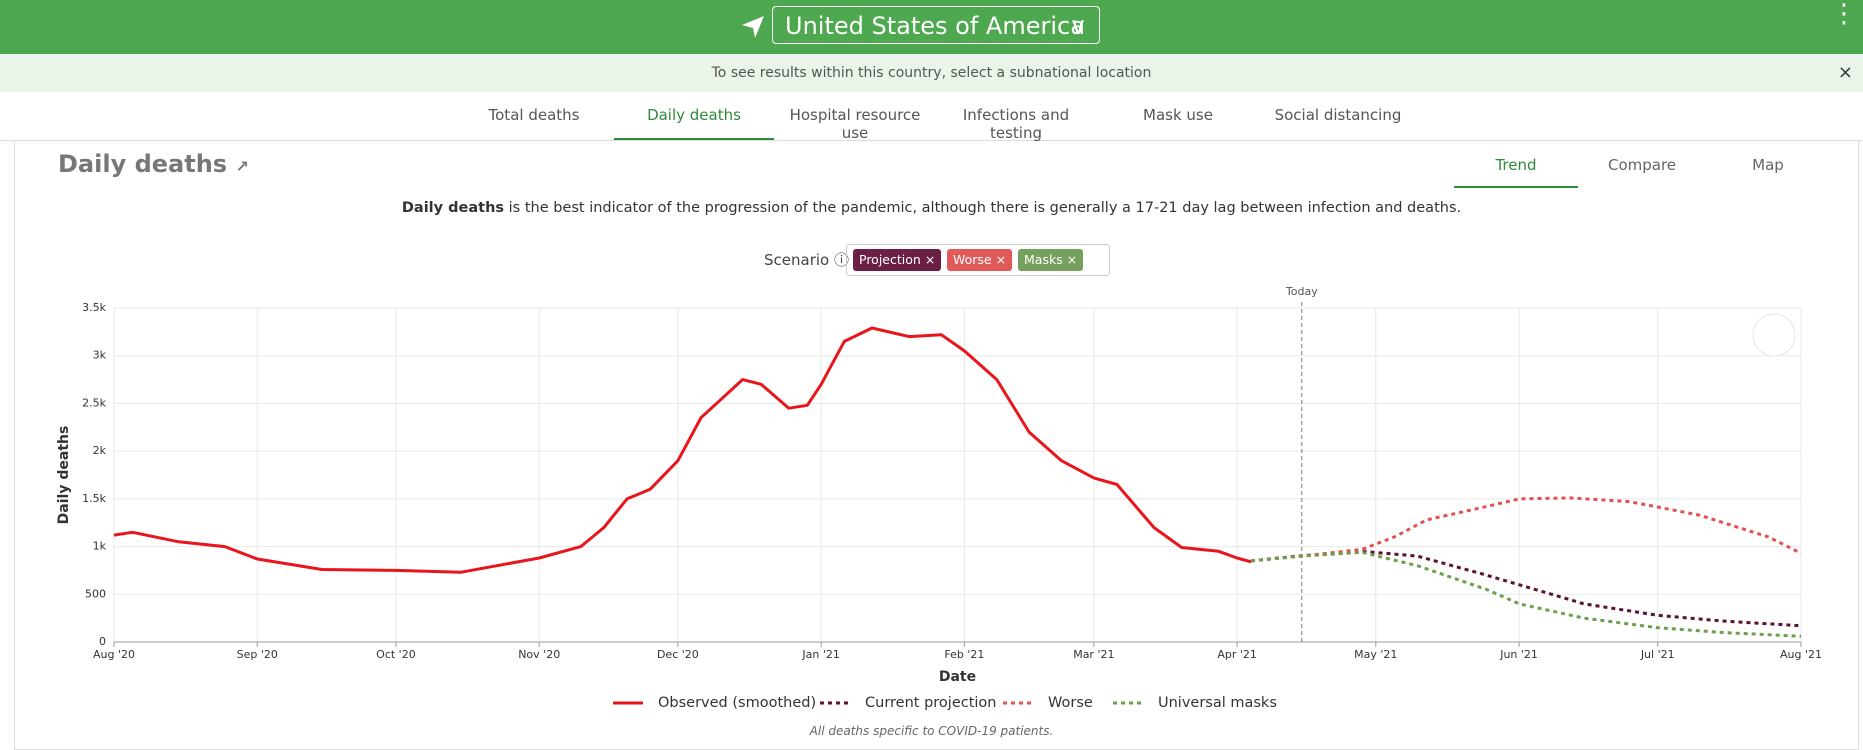  What do you see at coordinates (1801, 654) in the screenshot?
I see `x-tick-label: Aug '21` at bounding box center [1801, 654].